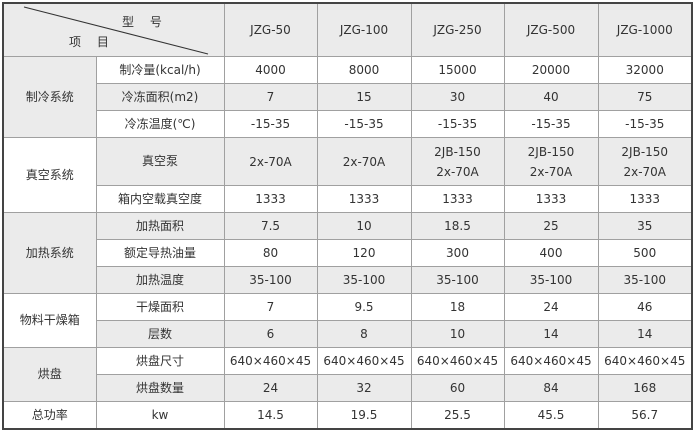 Image resolution: width=693 pixels, height=430 pixels. I want to click on value-cell: 40, so click(551, 97).